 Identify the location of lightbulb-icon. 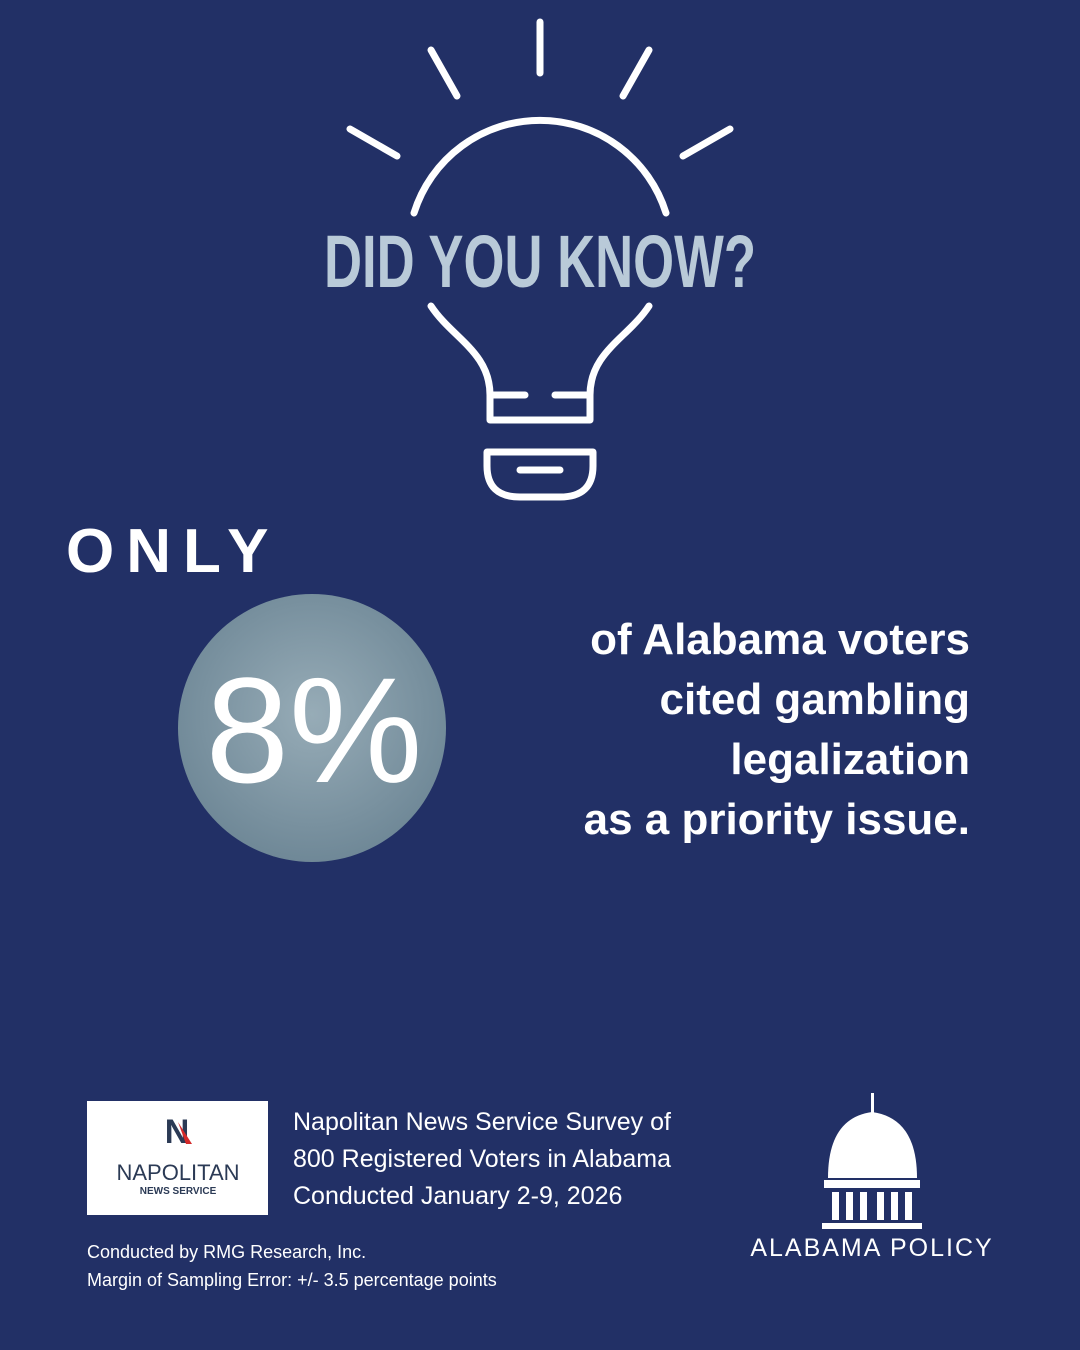
(540, 259).